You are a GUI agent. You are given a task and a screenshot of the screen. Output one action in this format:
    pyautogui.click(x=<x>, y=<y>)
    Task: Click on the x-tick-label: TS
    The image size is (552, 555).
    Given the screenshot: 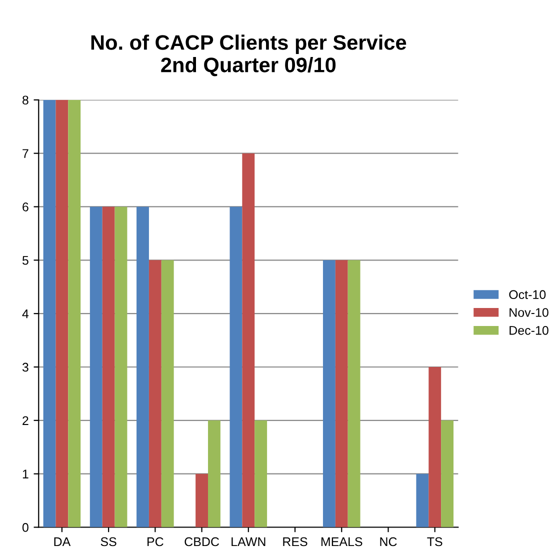 What is the action you would take?
    pyautogui.click(x=434, y=541)
    